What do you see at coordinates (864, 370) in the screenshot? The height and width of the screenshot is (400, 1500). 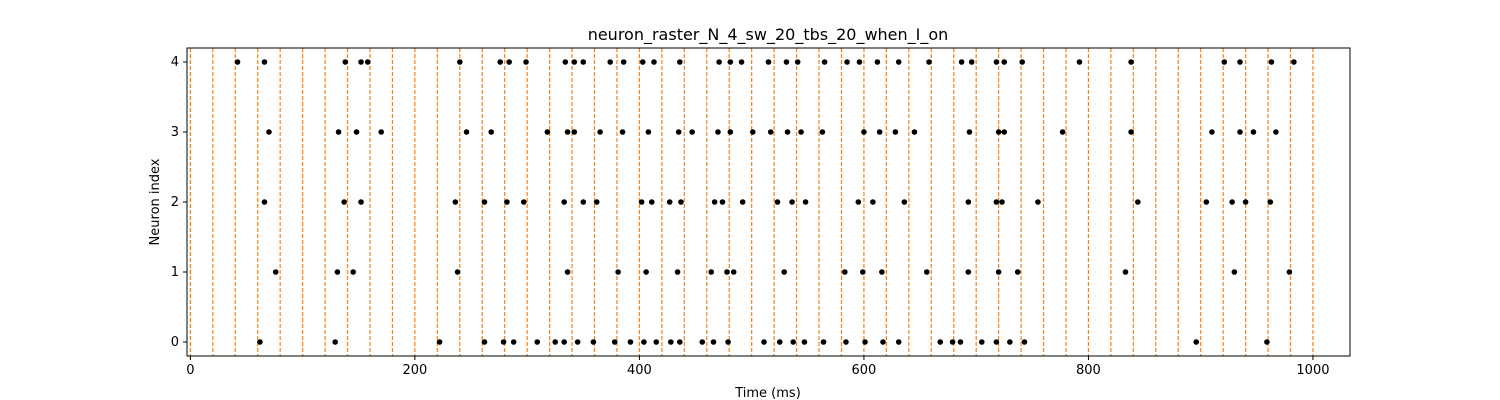 I see `x-tick-label: 600` at bounding box center [864, 370].